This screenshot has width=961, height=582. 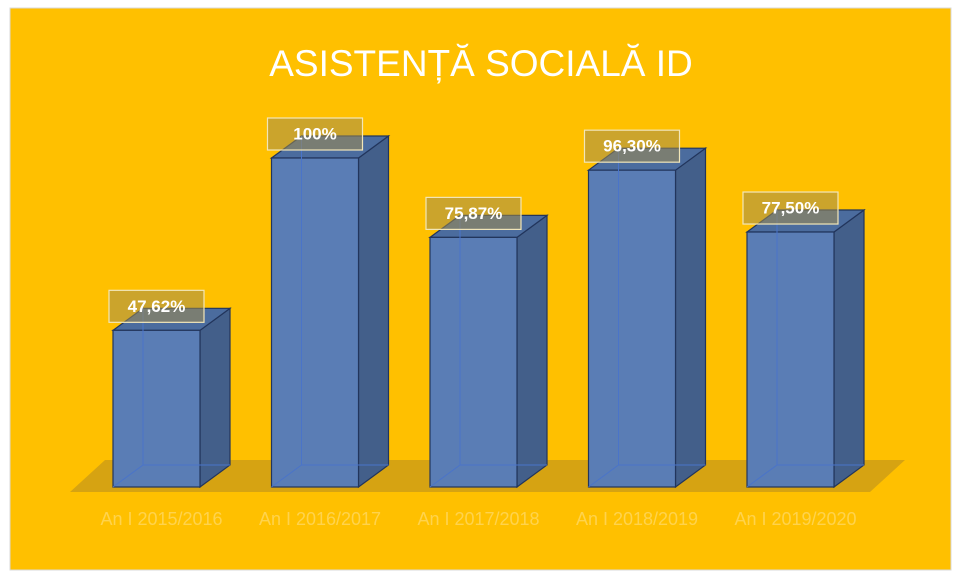 I want to click on value-label: 100%, so click(x=314, y=133).